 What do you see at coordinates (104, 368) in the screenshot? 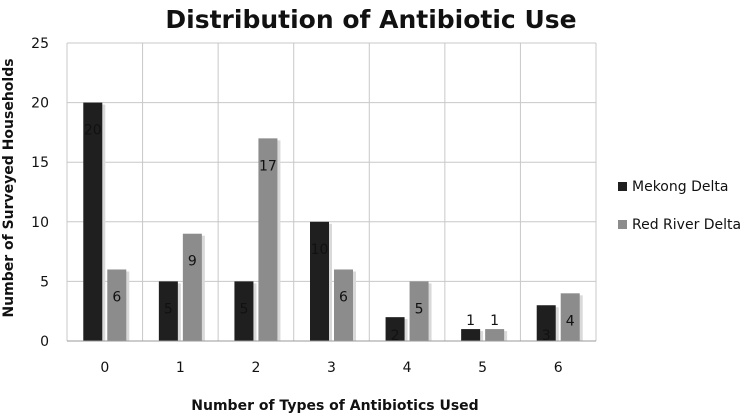
I see `x-tick-label: 0` at bounding box center [104, 368].